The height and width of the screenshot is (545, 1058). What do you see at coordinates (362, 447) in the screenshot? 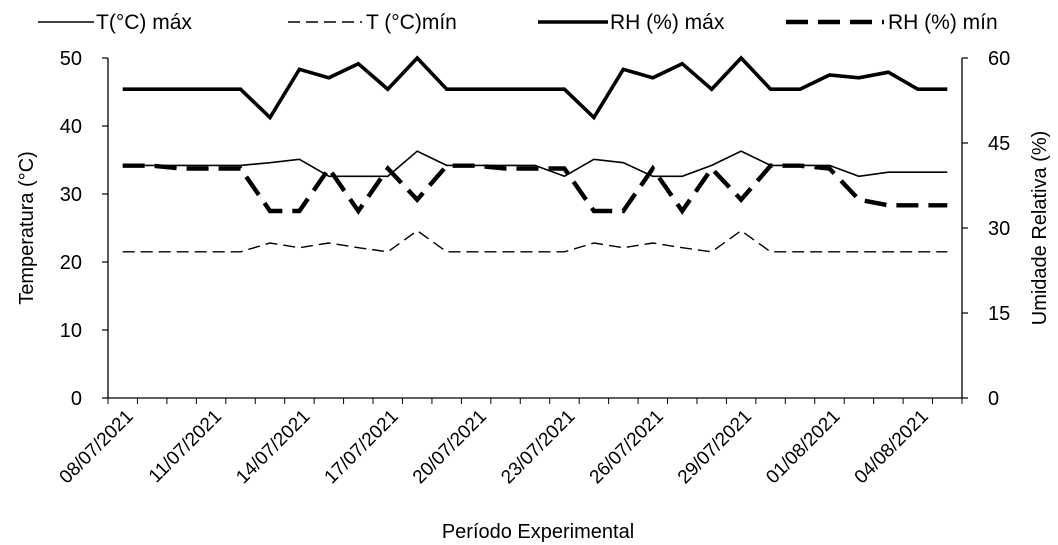
I see `x-tick-label: 17/07/2021` at bounding box center [362, 447].